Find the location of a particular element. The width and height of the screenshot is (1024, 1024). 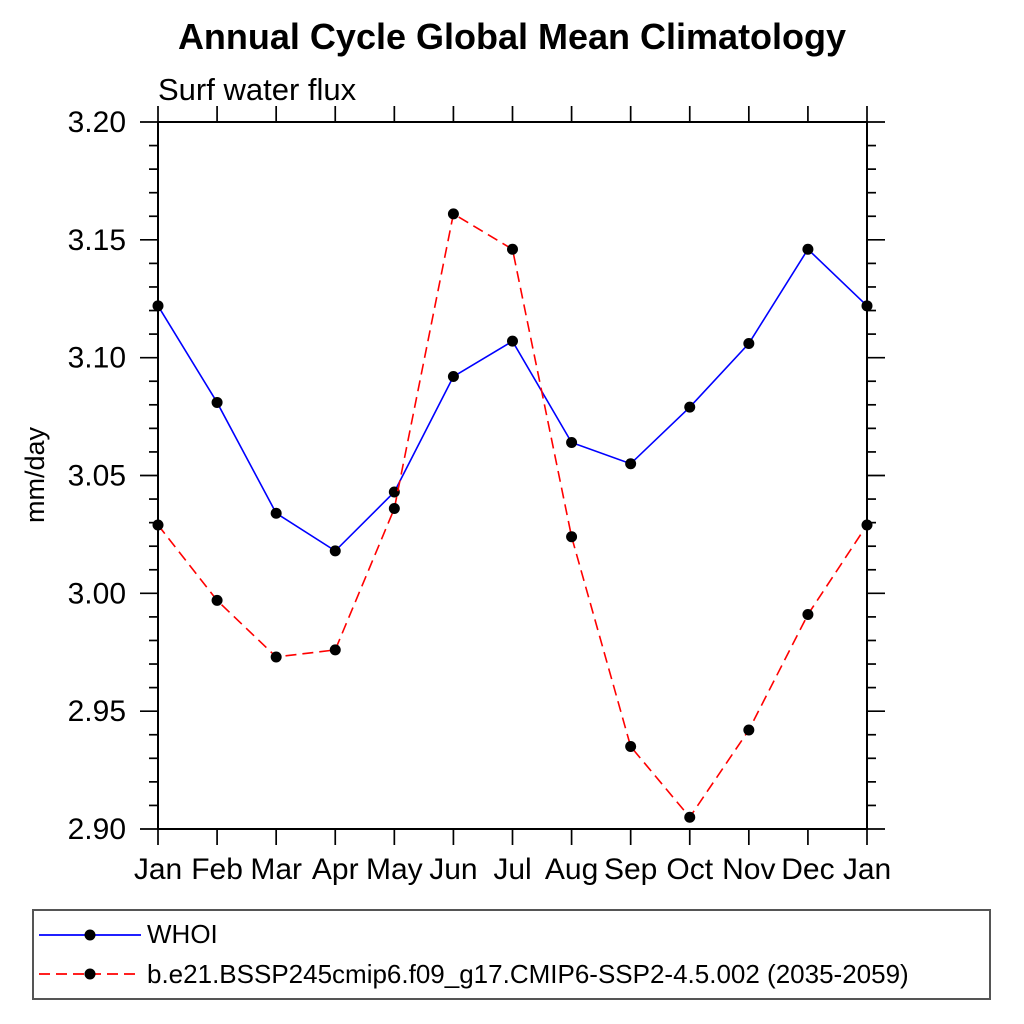

y-tick-label: 3.20 is located at coordinates (97, 122).